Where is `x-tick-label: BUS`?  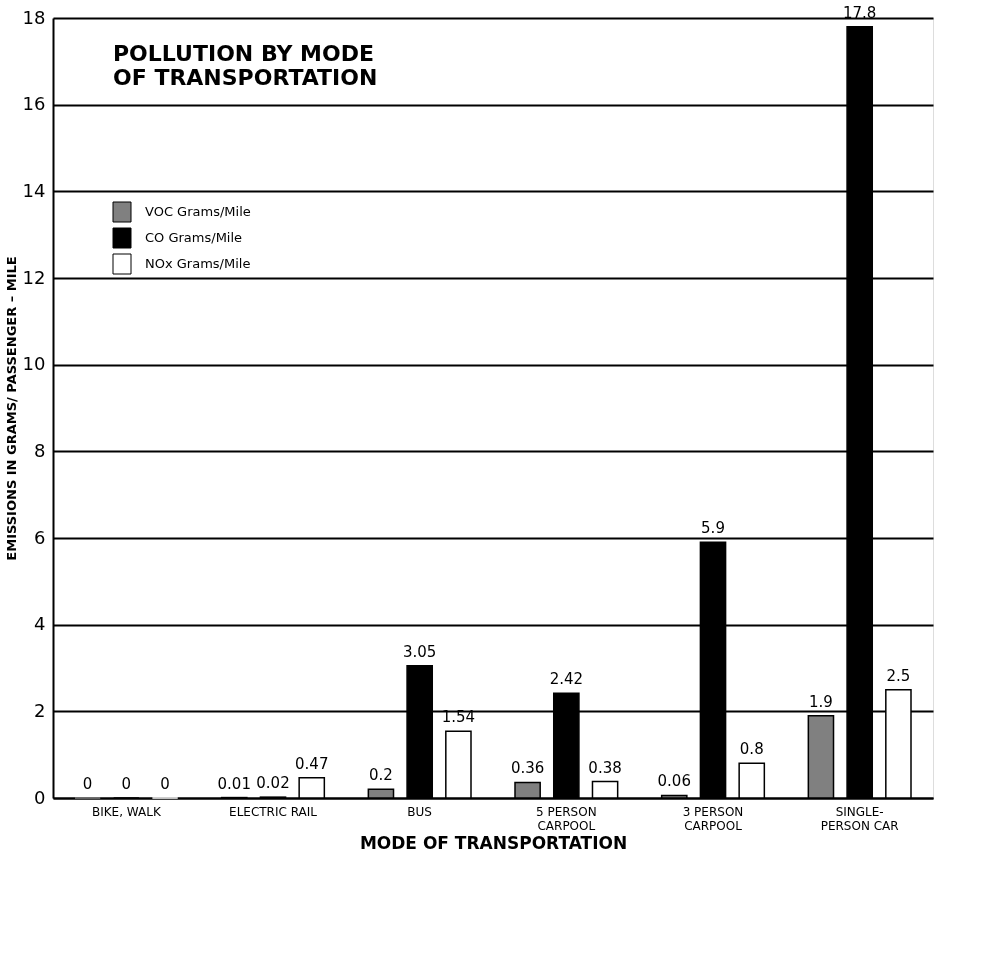 x-tick-label: BUS is located at coordinates (419, 811).